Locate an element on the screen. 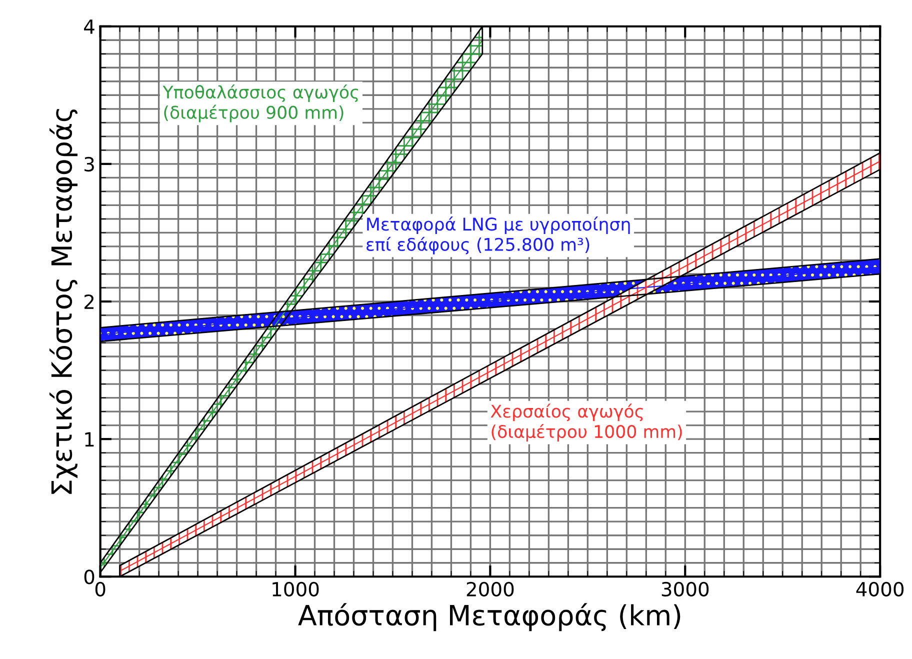  y-tick-label: 1 is located at coordinates (89, 439).